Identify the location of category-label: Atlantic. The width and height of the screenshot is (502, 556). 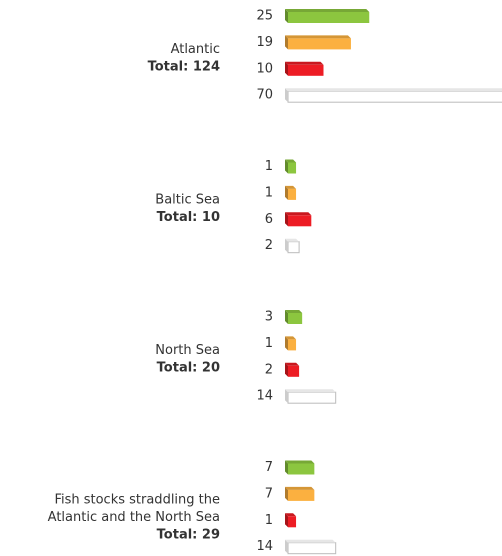
(195, 49).